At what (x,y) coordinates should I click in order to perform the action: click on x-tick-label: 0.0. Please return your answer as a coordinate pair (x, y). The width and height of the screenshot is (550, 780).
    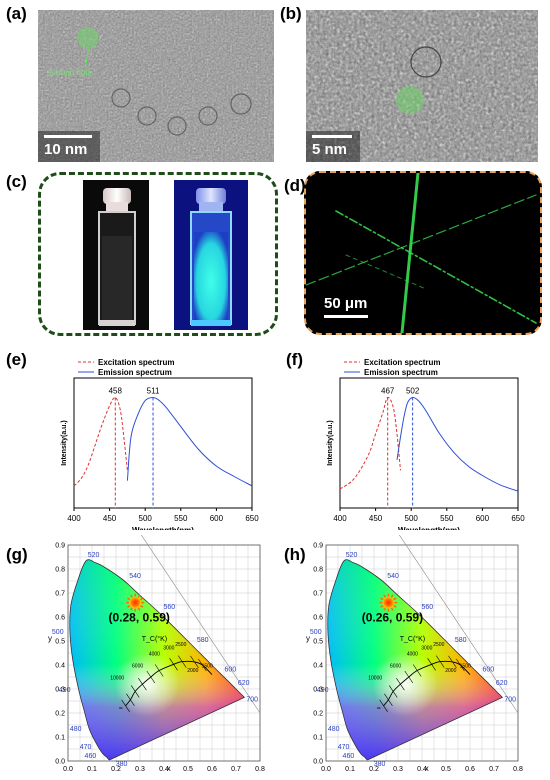
    Looking at the image, I should click on (68, 769).